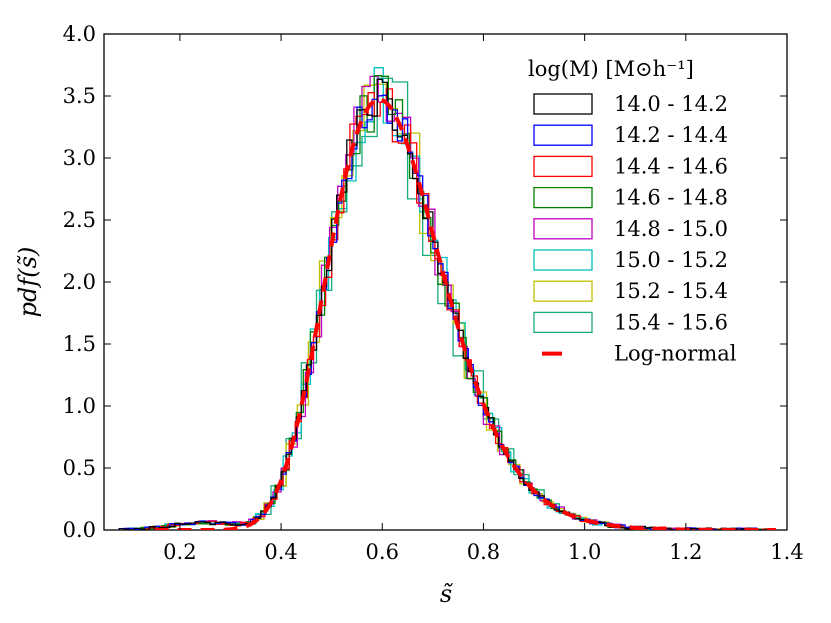 The height and width of the screenshot is (623, 831). I want to click on legend-label: 14.4 - 14.6, so click(671, 166).